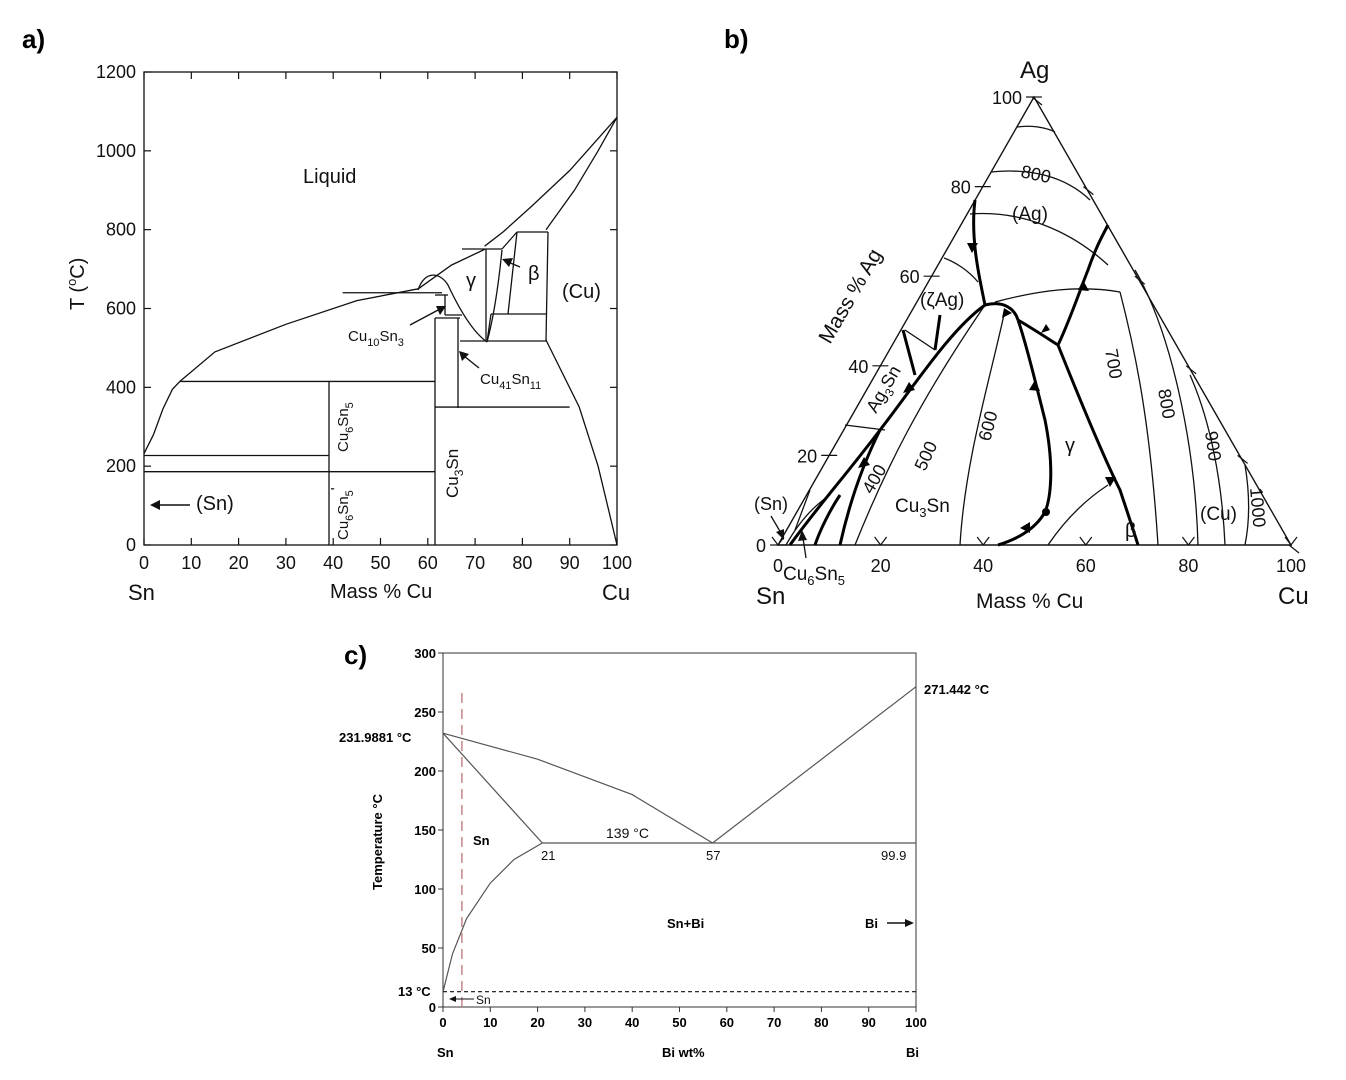 This screenshot has width=1346, height=1080. I want to click on x-tick-label: 10, so click(490, 1022).